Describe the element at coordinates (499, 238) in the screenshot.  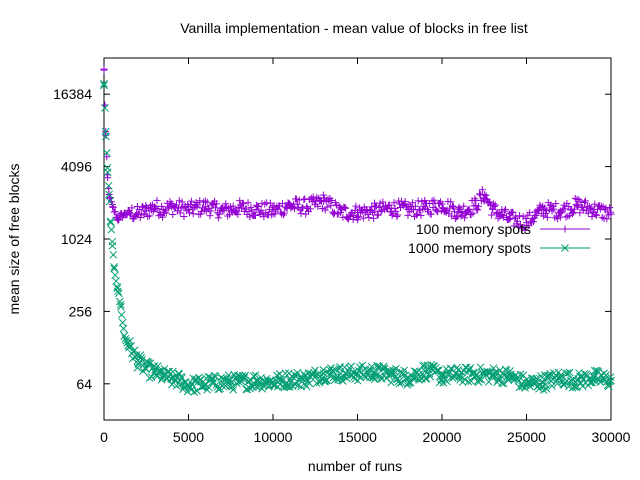
I see `legend: 100 memory spots 1000 memory spots` at that location.